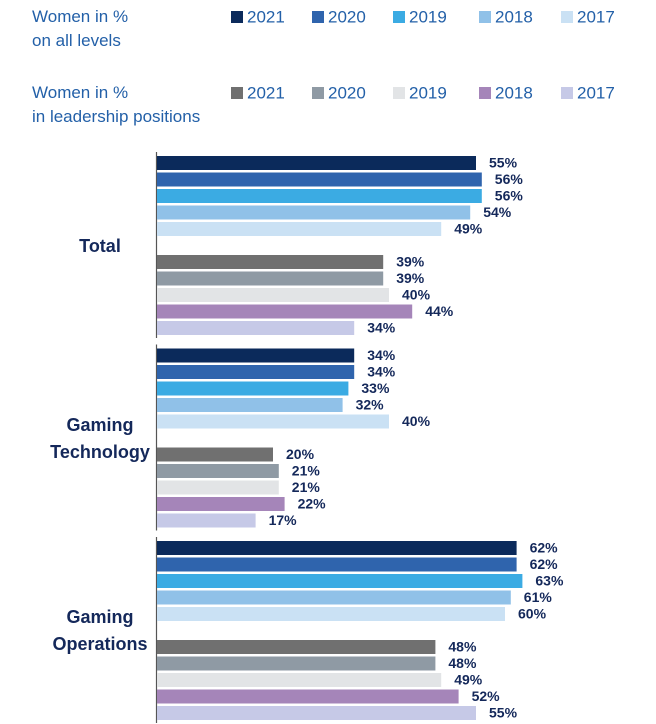 The width and height of the screenshot is (656, 724). I want to click on category-label: Total, so click(100, 245).